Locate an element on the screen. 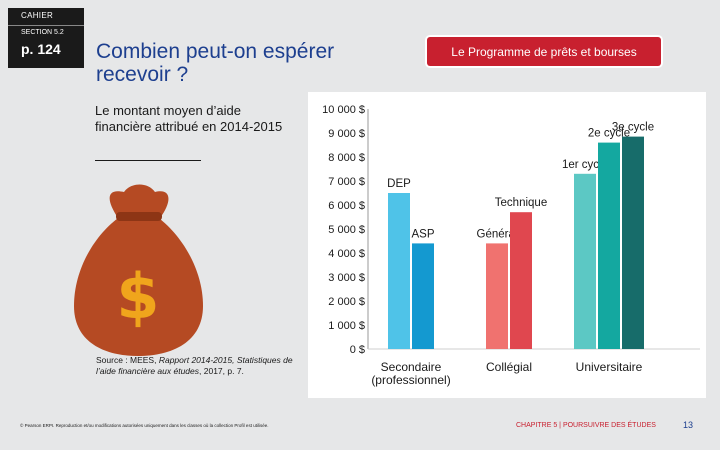  bar-label: 1er cycle is located at coordinates (585, 165).